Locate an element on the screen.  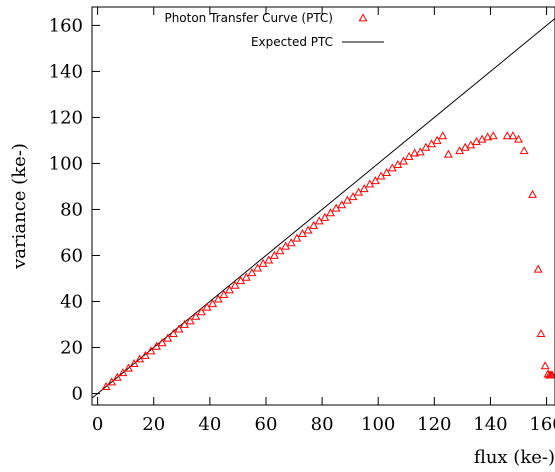
x-tick-label: 80 is located at coordinates (322, 424).